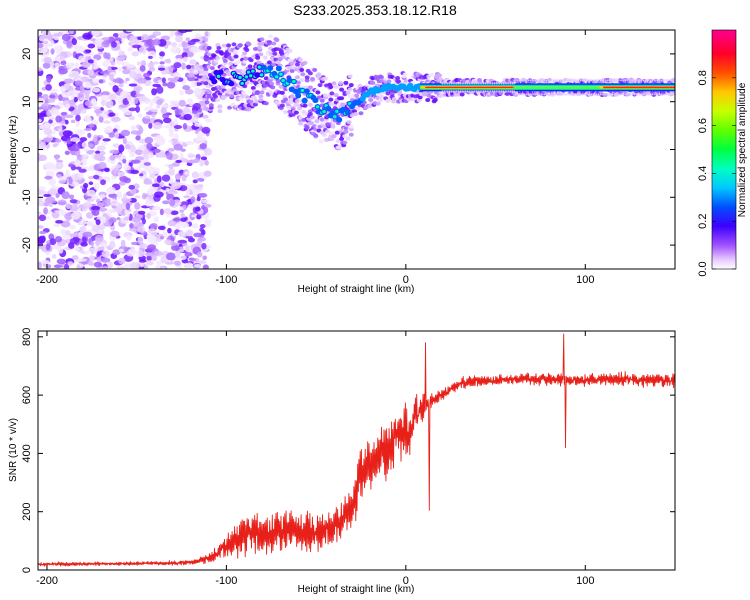 The width and height of the screenshot is (750, 600). I want to click on snr-x-tick-label: -200, so click(47, 581).